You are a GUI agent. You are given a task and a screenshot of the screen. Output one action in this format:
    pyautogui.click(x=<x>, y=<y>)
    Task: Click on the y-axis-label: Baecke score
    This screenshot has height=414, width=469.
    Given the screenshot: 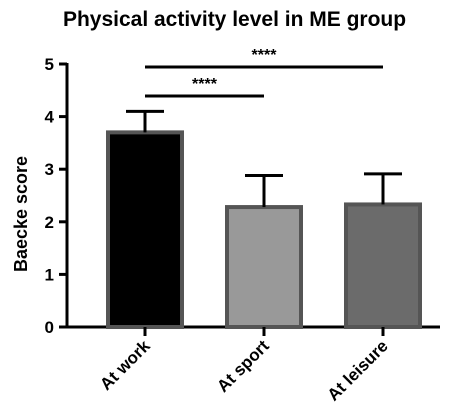 What is the action you would take?
    pyautogui.click(x=21, y=214)
    